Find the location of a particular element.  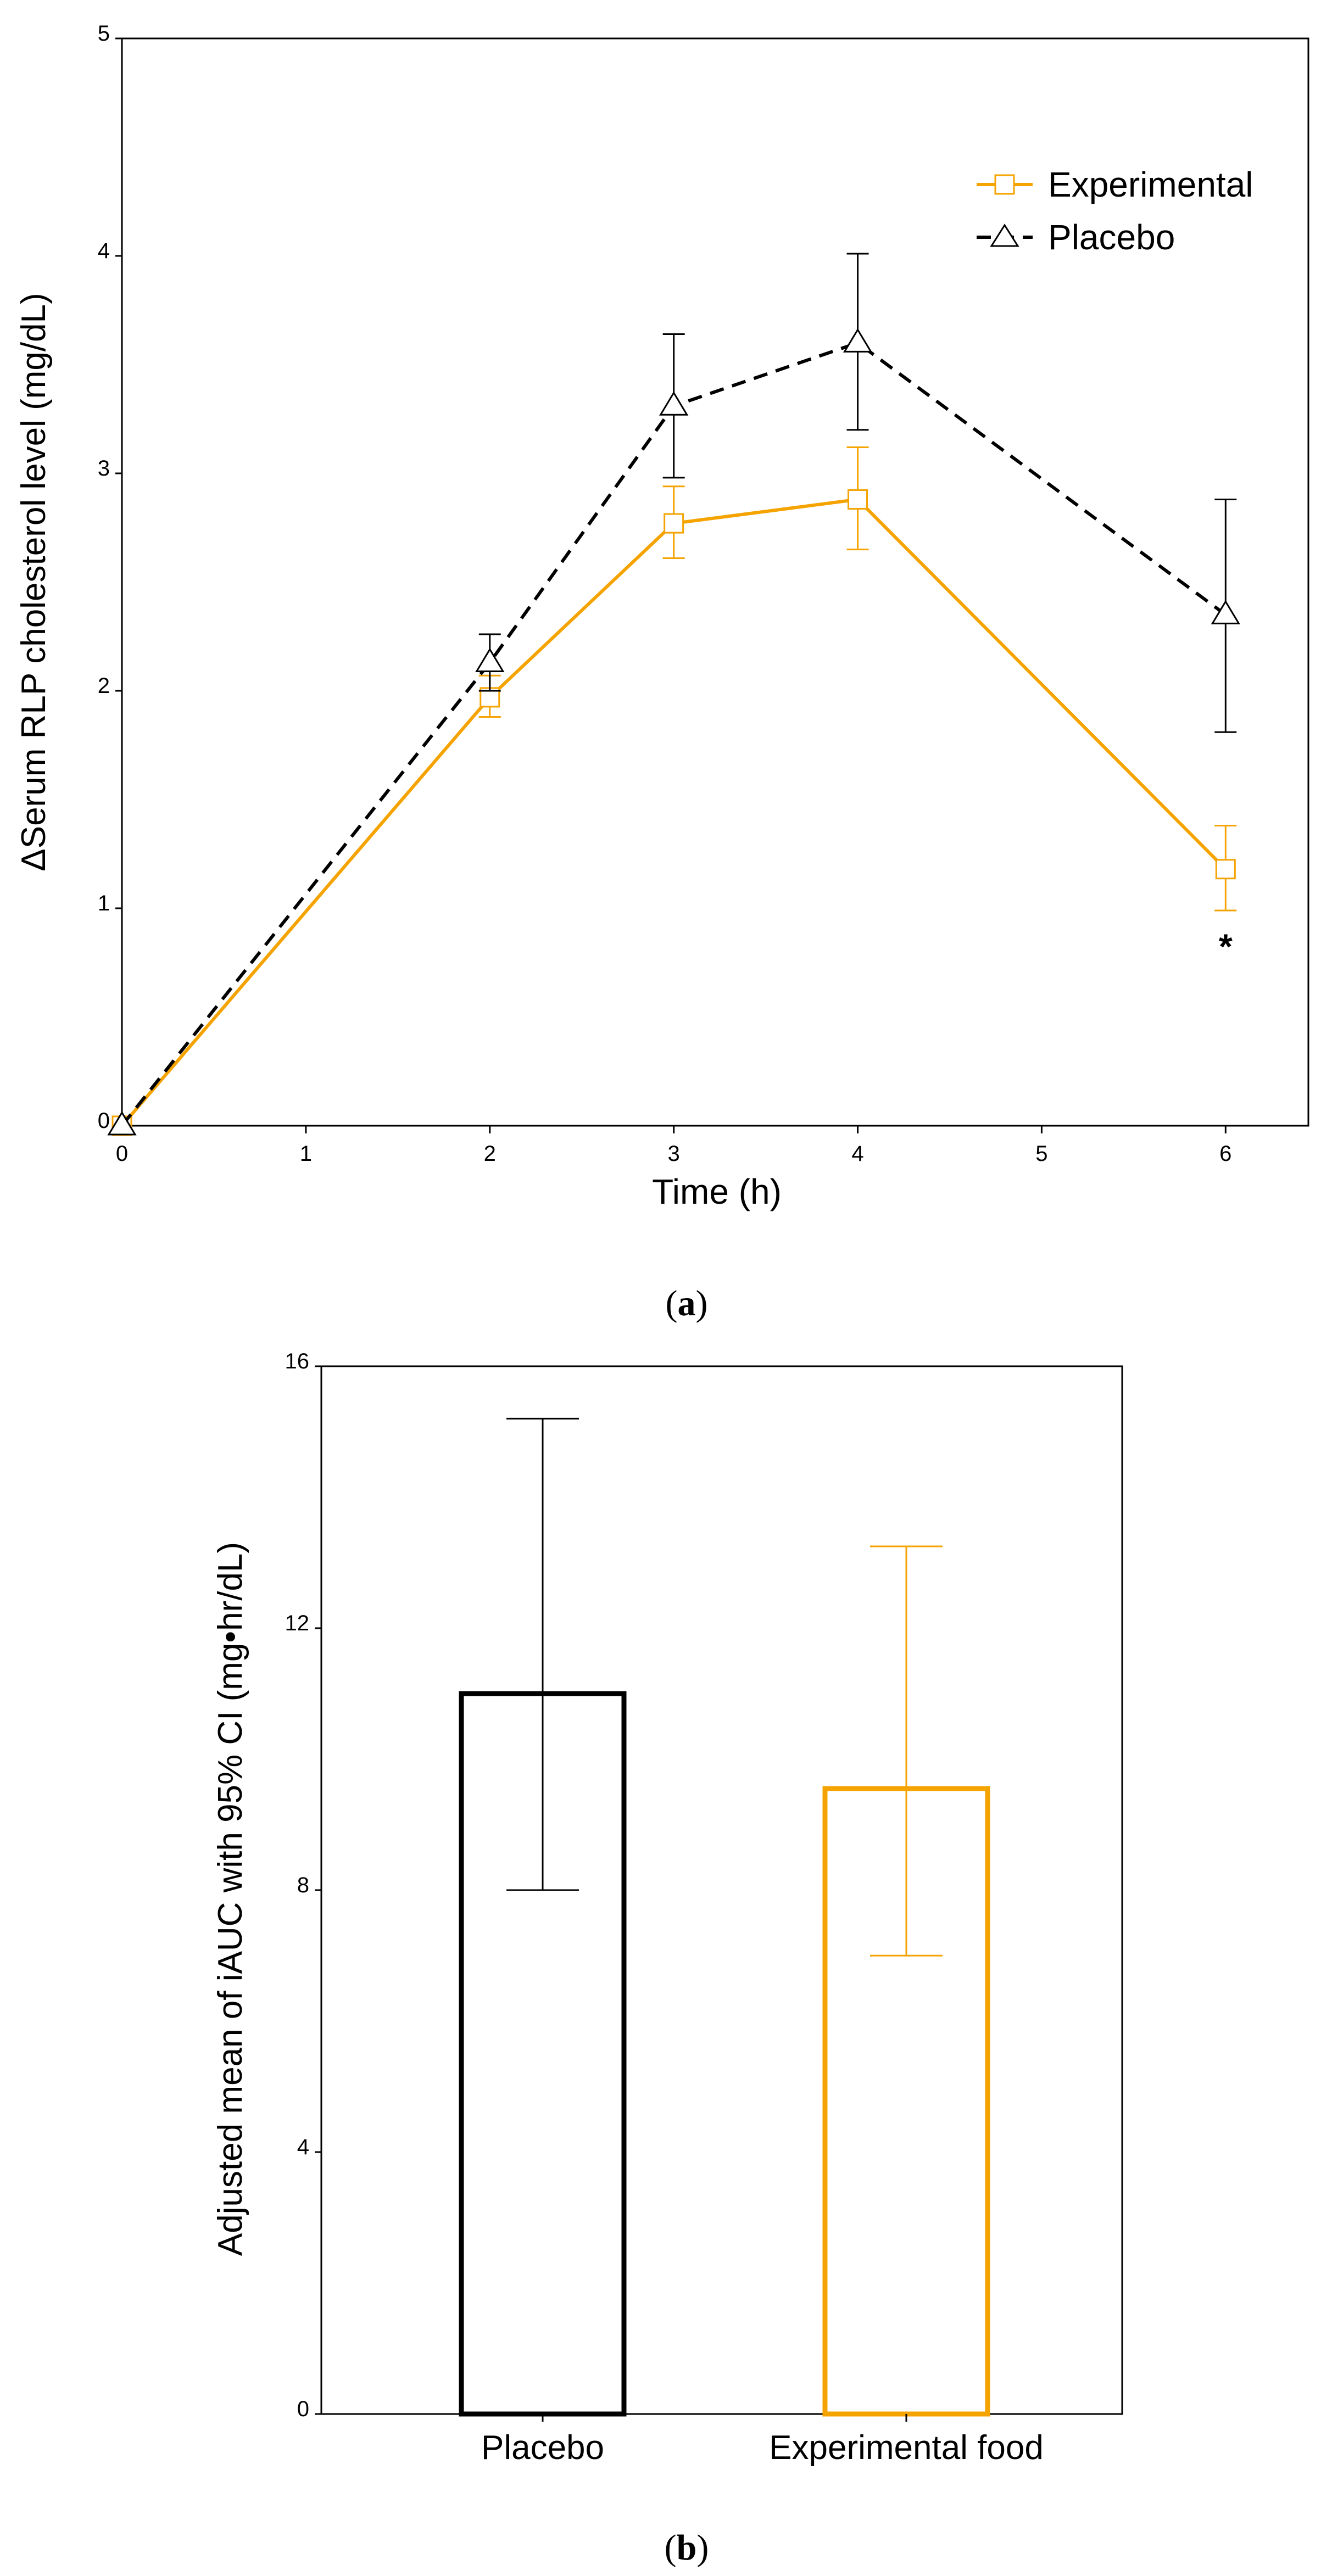

chart-a-y-tick-label: 5 is located at coordinates (104, 34).